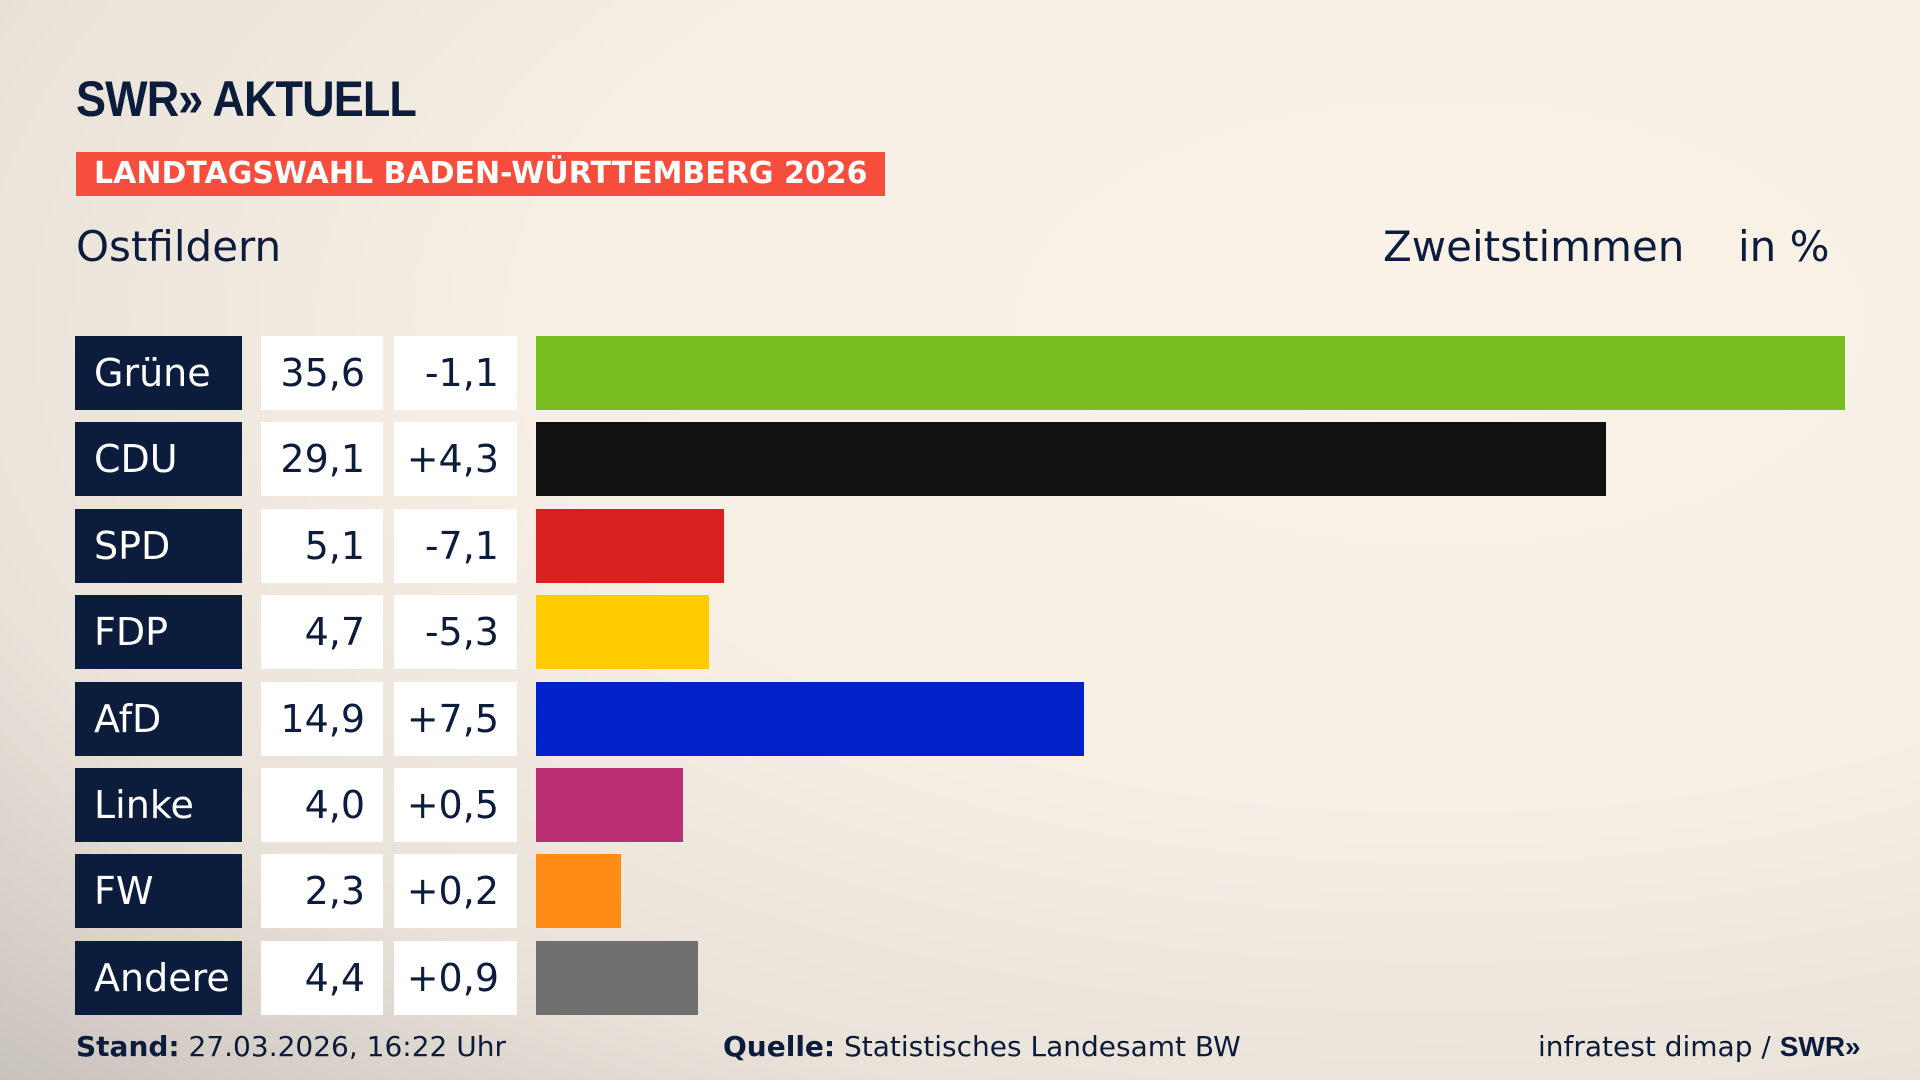  What do you see at coordinates (1042, 1046) in the screenshot?
I see `source-value: Statistisches Landesamt BW` at bounding box center [1042, 1046].